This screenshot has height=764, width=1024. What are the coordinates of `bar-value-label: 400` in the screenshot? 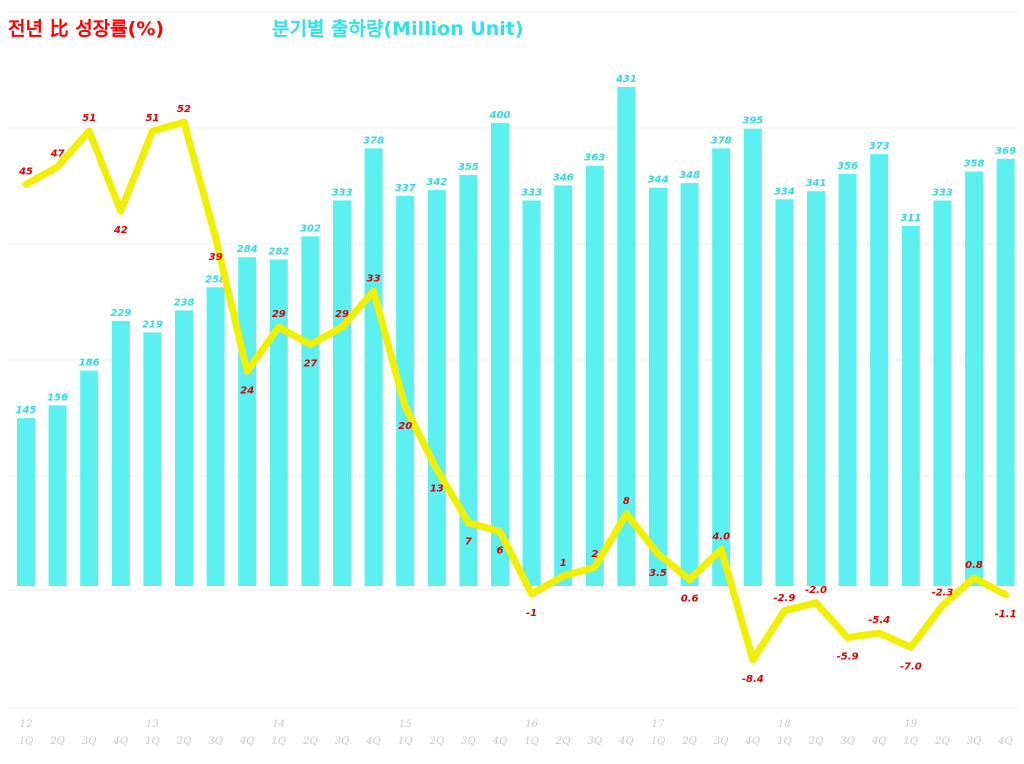 It's located at (500, 115).